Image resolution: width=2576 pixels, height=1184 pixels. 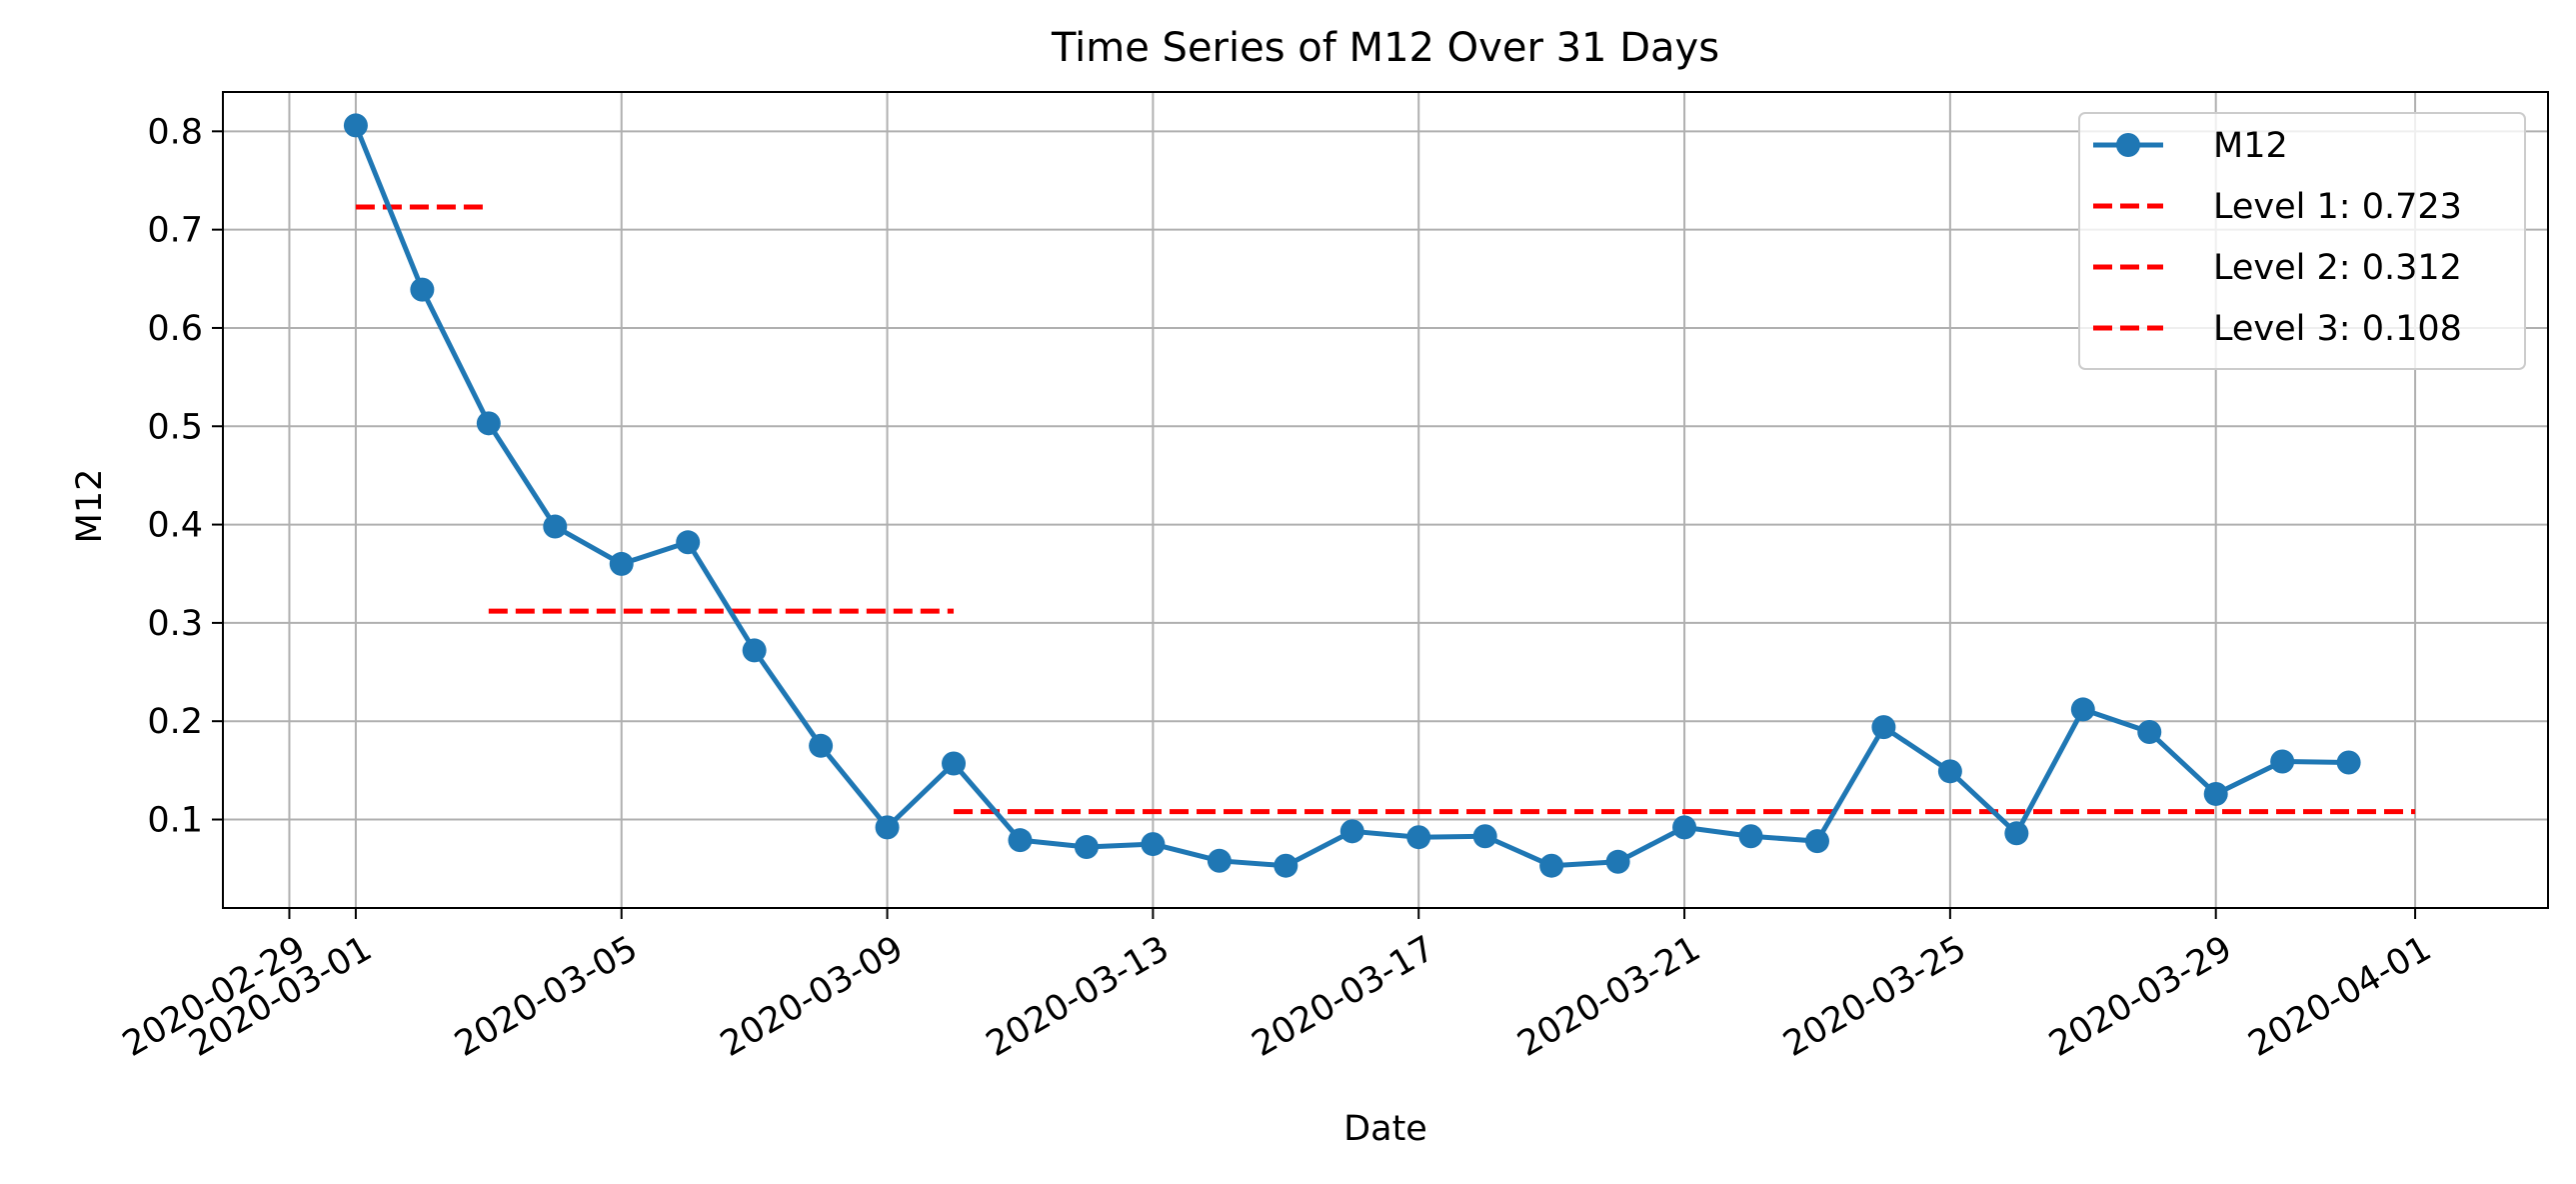 I want to click on y-tick-label: 0.2, so click(x=175, y=722).